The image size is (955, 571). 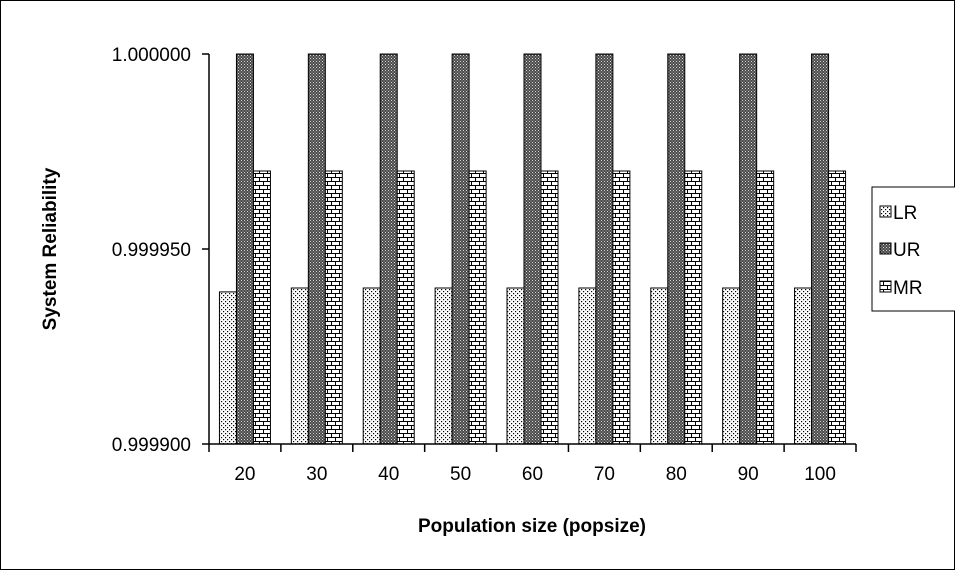 I want to click on x-tick-label: 90, so click(x=748, y=474).